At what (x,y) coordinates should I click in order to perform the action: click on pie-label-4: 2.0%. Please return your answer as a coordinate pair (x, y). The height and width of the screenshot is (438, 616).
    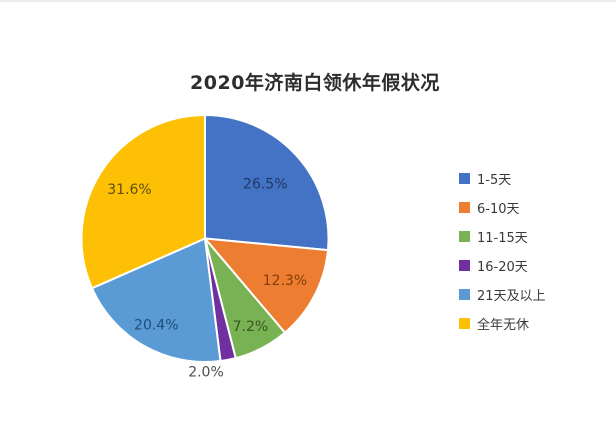
    Looking at the image, I should click on (206, 373).